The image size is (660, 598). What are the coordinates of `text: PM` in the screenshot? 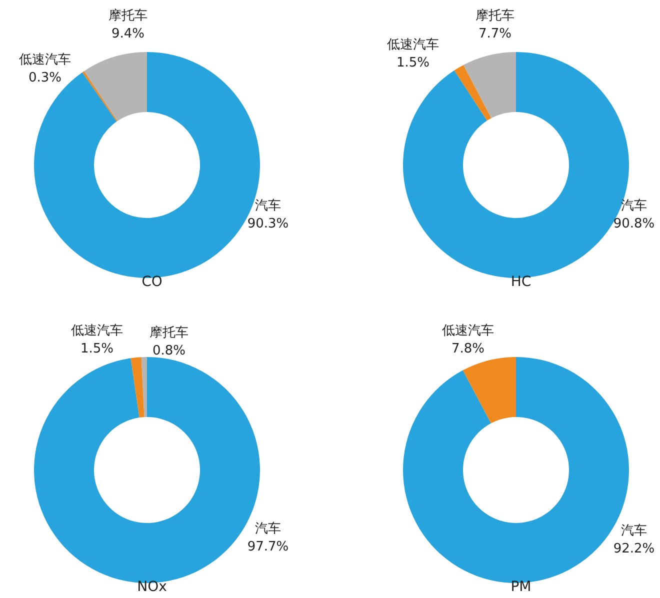 It's located at (521, 587).